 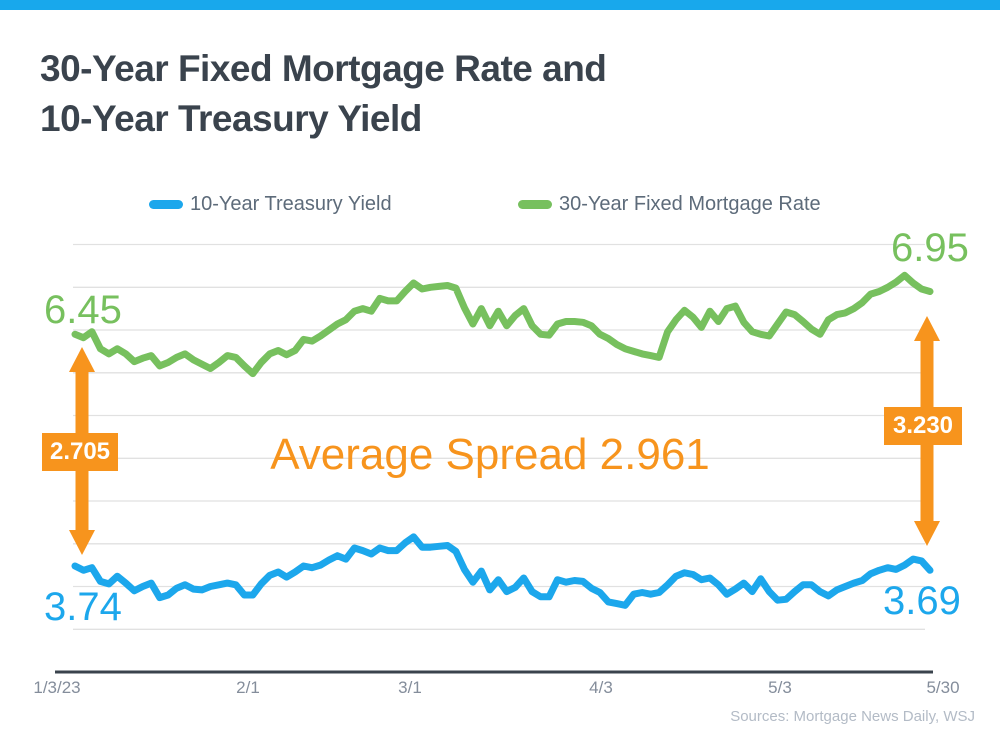 I want to click on x-tick-label: 2/1, so click(x=248, y=687).